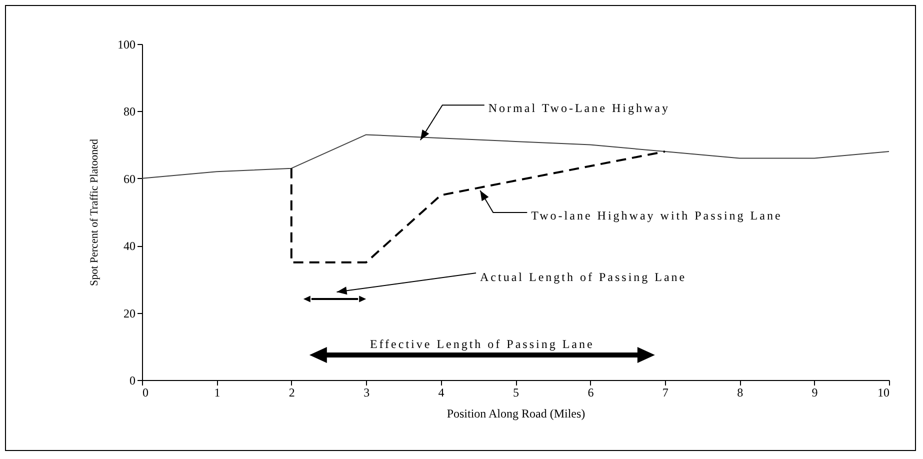 This screenshot has height=459, width=923. I want to click on y-tick-label: 20, so click(130, 313).